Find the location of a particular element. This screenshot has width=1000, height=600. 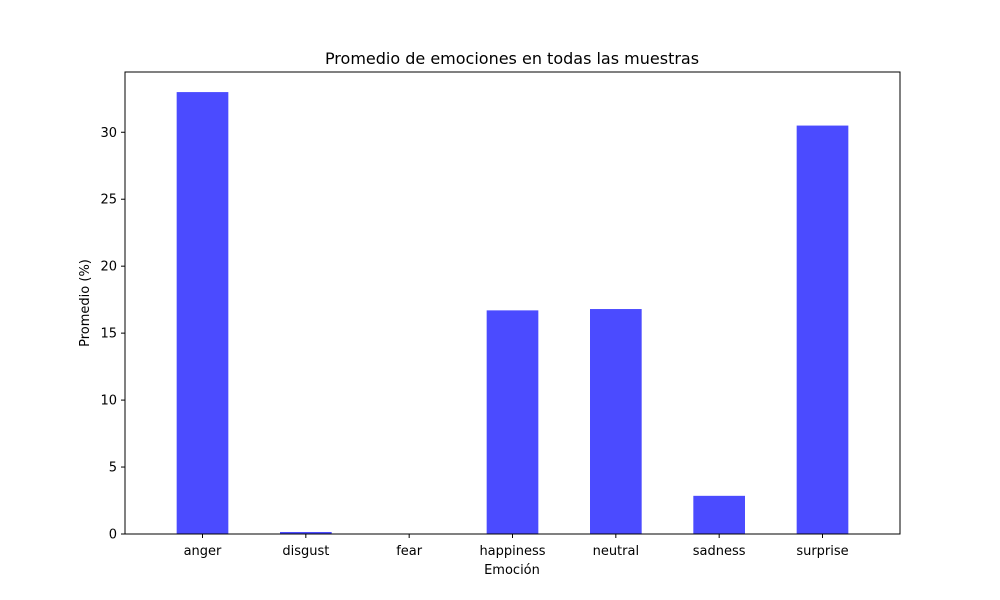

y-axis-label: Promedio (%) is located at coordinates (85, 303).